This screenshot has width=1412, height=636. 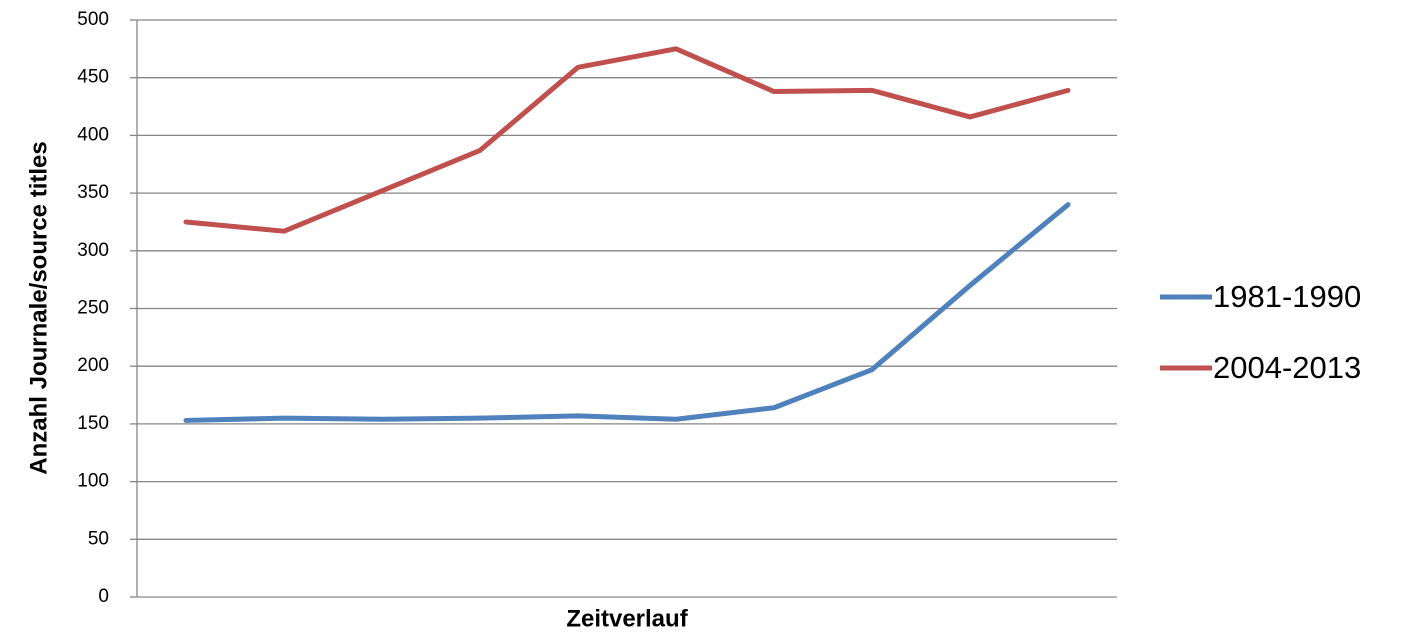 I want to click on y-tick-label: 50, so click(x=98, y=538).